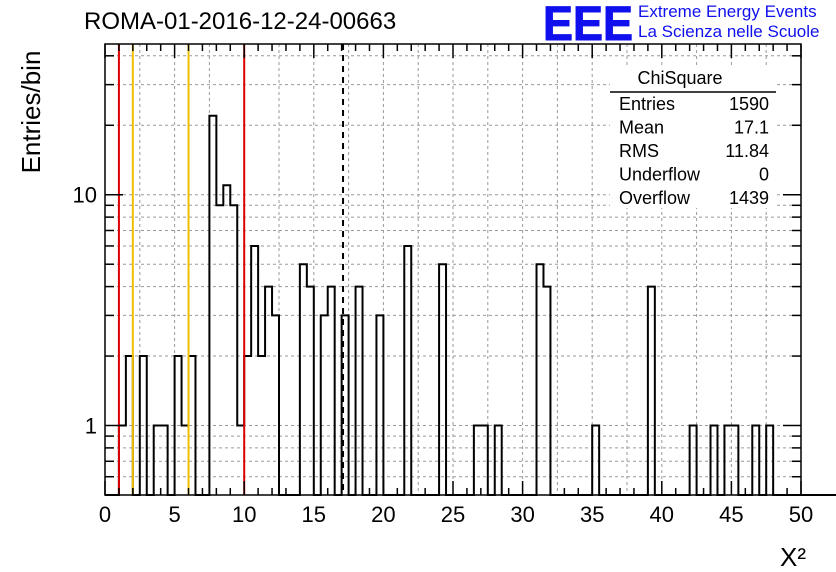 This screenshot has height=572, width=836. I want to click on stats-row-value: 0, so click(764, 175).